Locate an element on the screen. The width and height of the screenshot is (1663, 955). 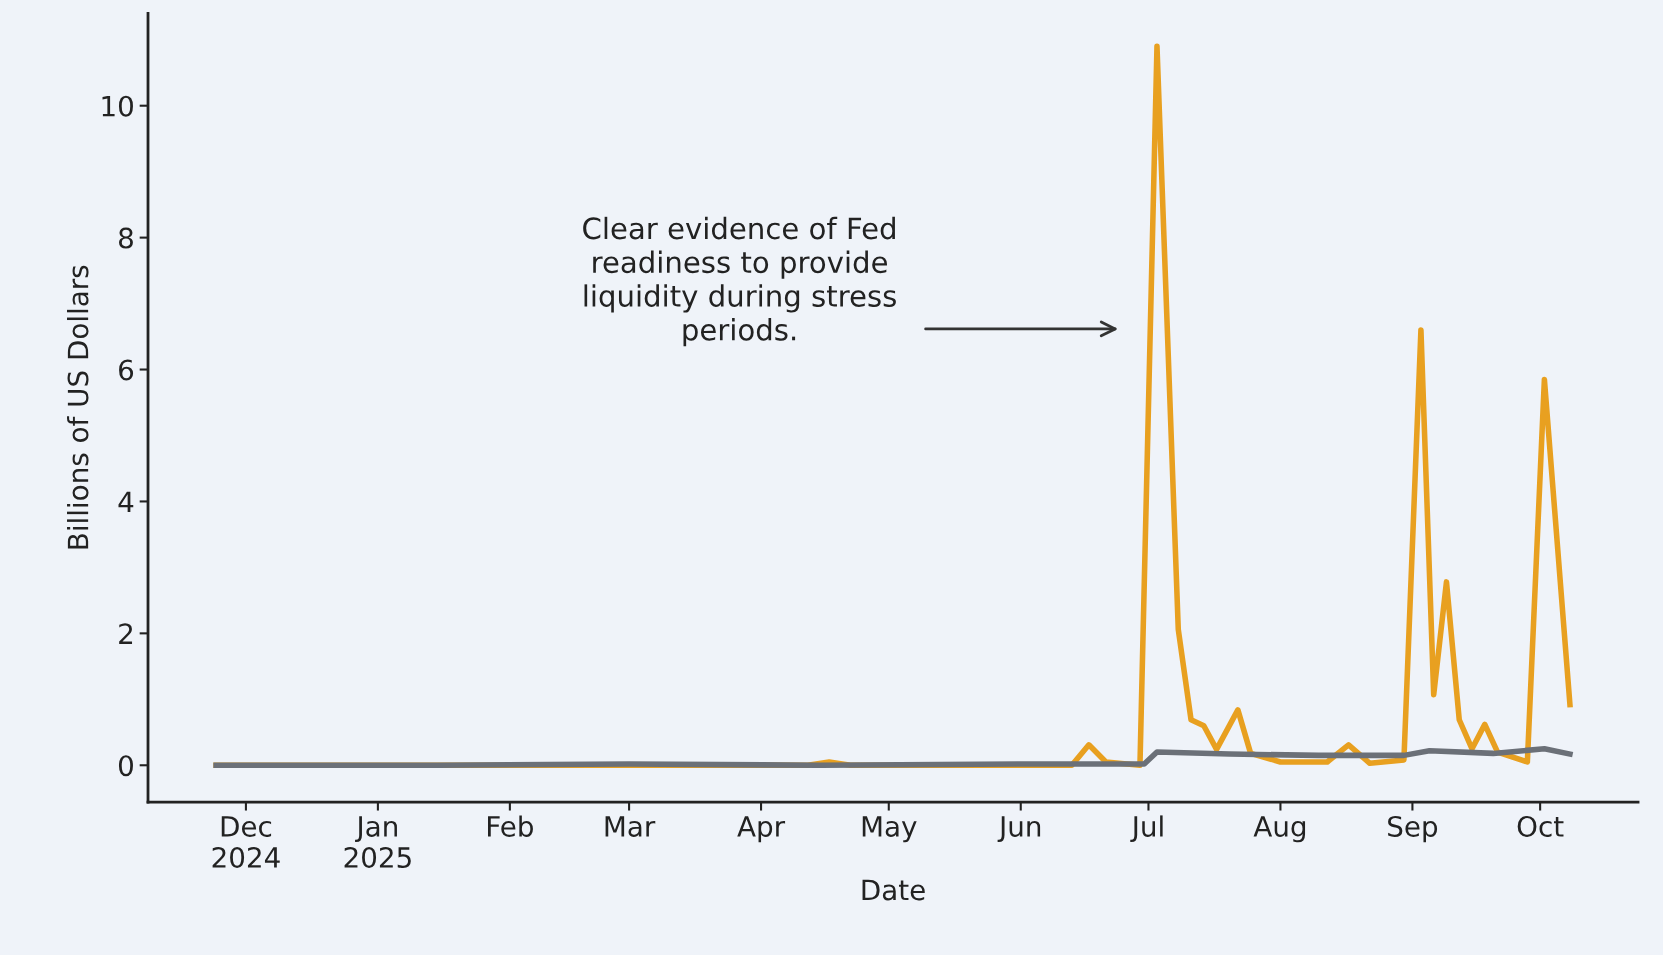
x-tick-label: Dec 2024 is located at coordinates (246, 842).